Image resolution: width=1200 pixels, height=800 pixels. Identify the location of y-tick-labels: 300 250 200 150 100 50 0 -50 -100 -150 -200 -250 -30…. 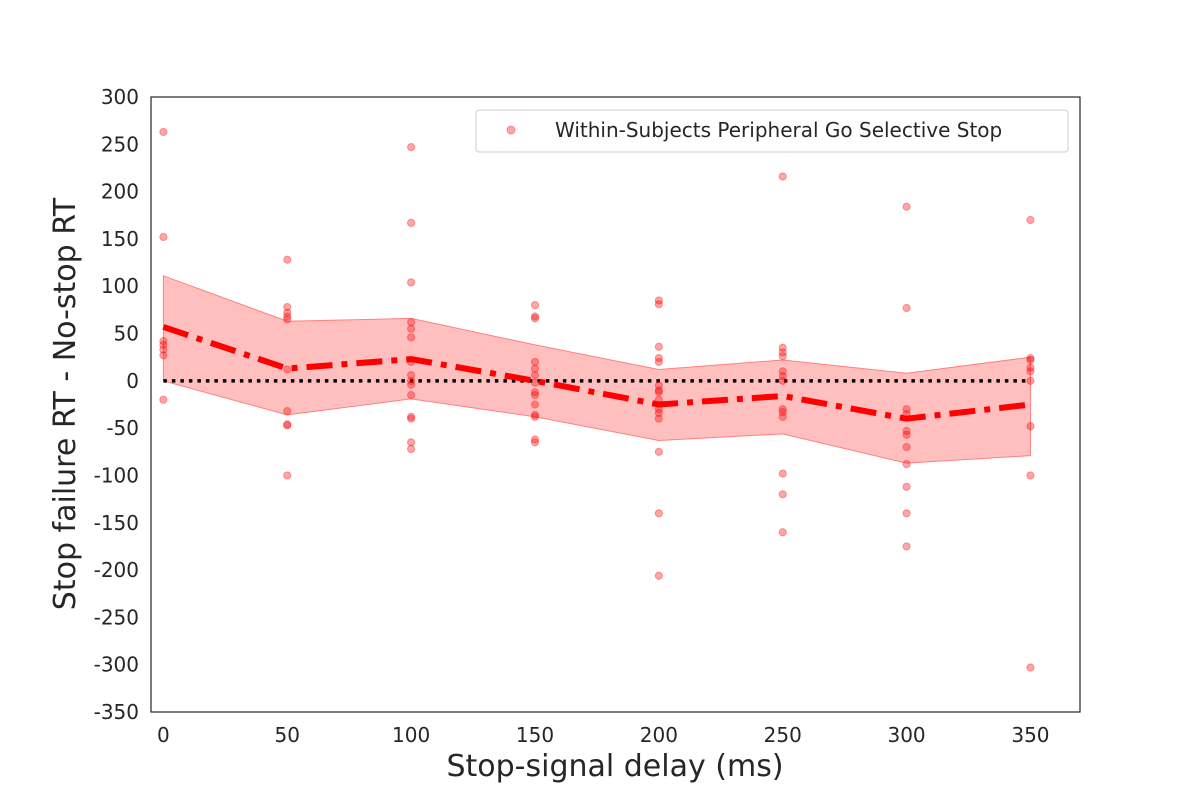
(116, 404).